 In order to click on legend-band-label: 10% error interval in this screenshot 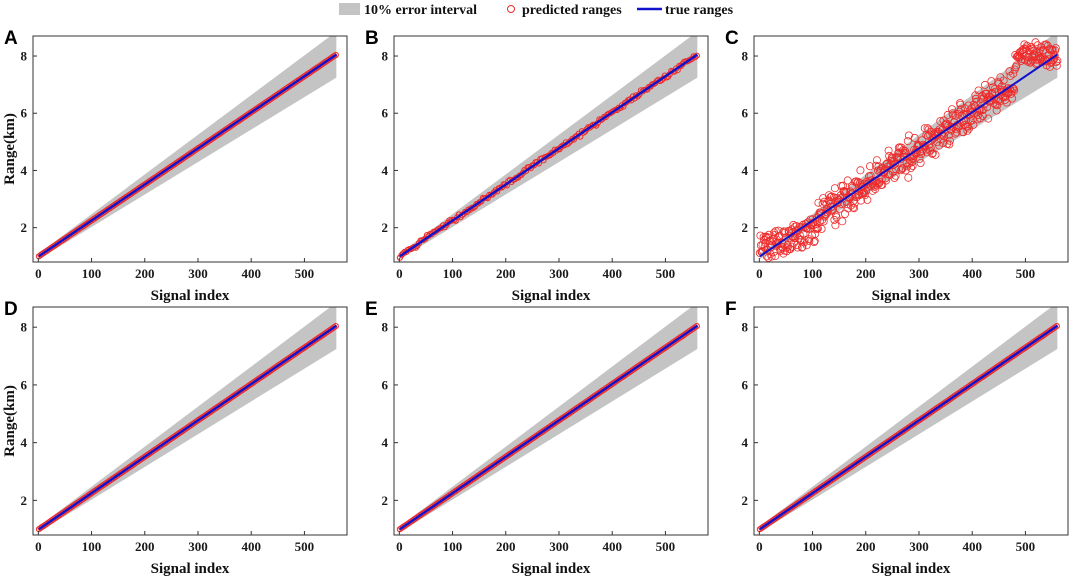, I will do `click(420, 10)`.